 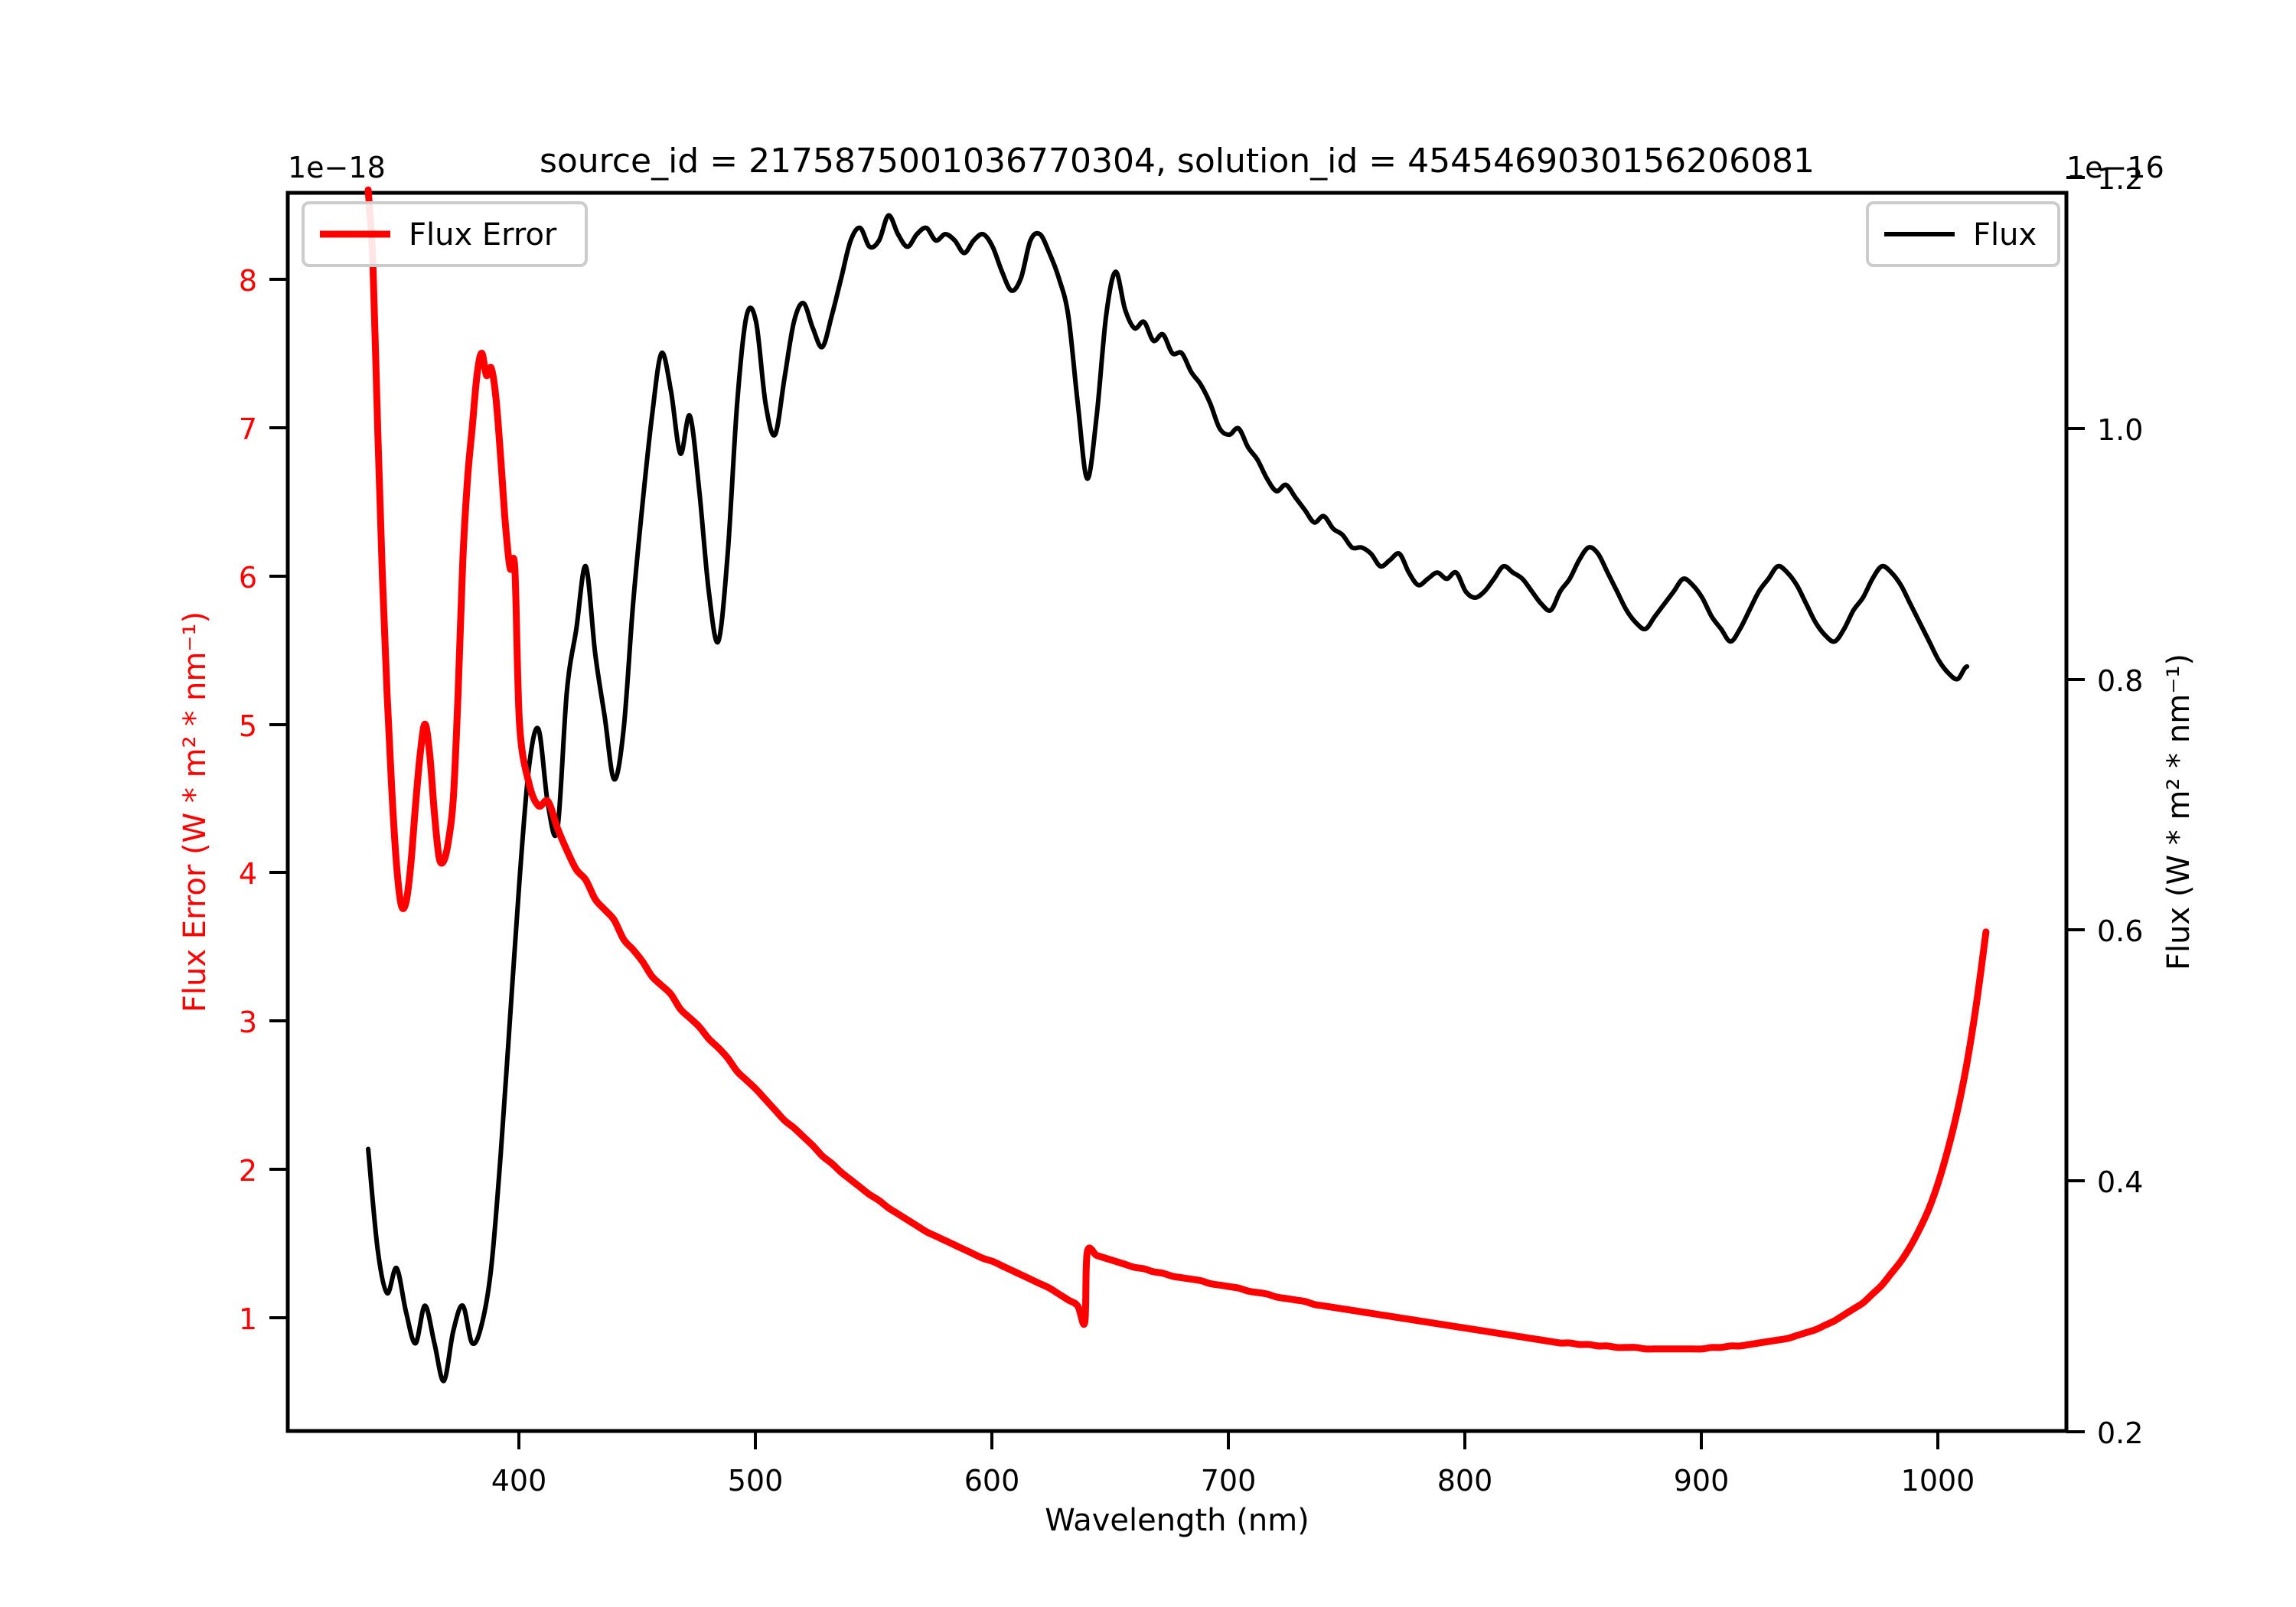 I want to click on y-left-tick-label: 8, so click(x=248, y=281).